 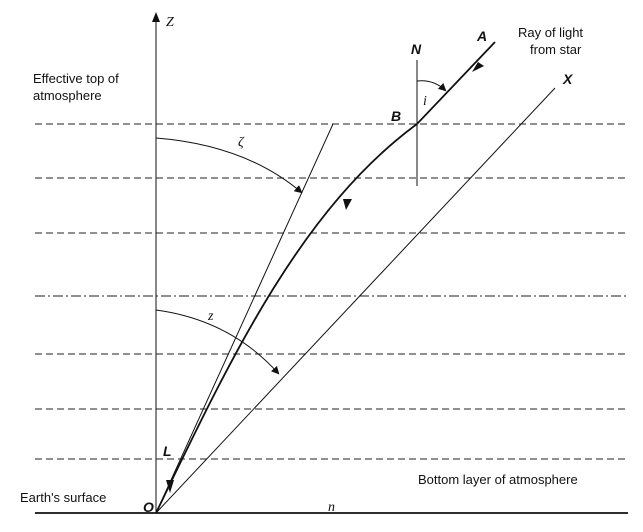 I want to click on label-normal-n: N, so click(x=416, y=49).